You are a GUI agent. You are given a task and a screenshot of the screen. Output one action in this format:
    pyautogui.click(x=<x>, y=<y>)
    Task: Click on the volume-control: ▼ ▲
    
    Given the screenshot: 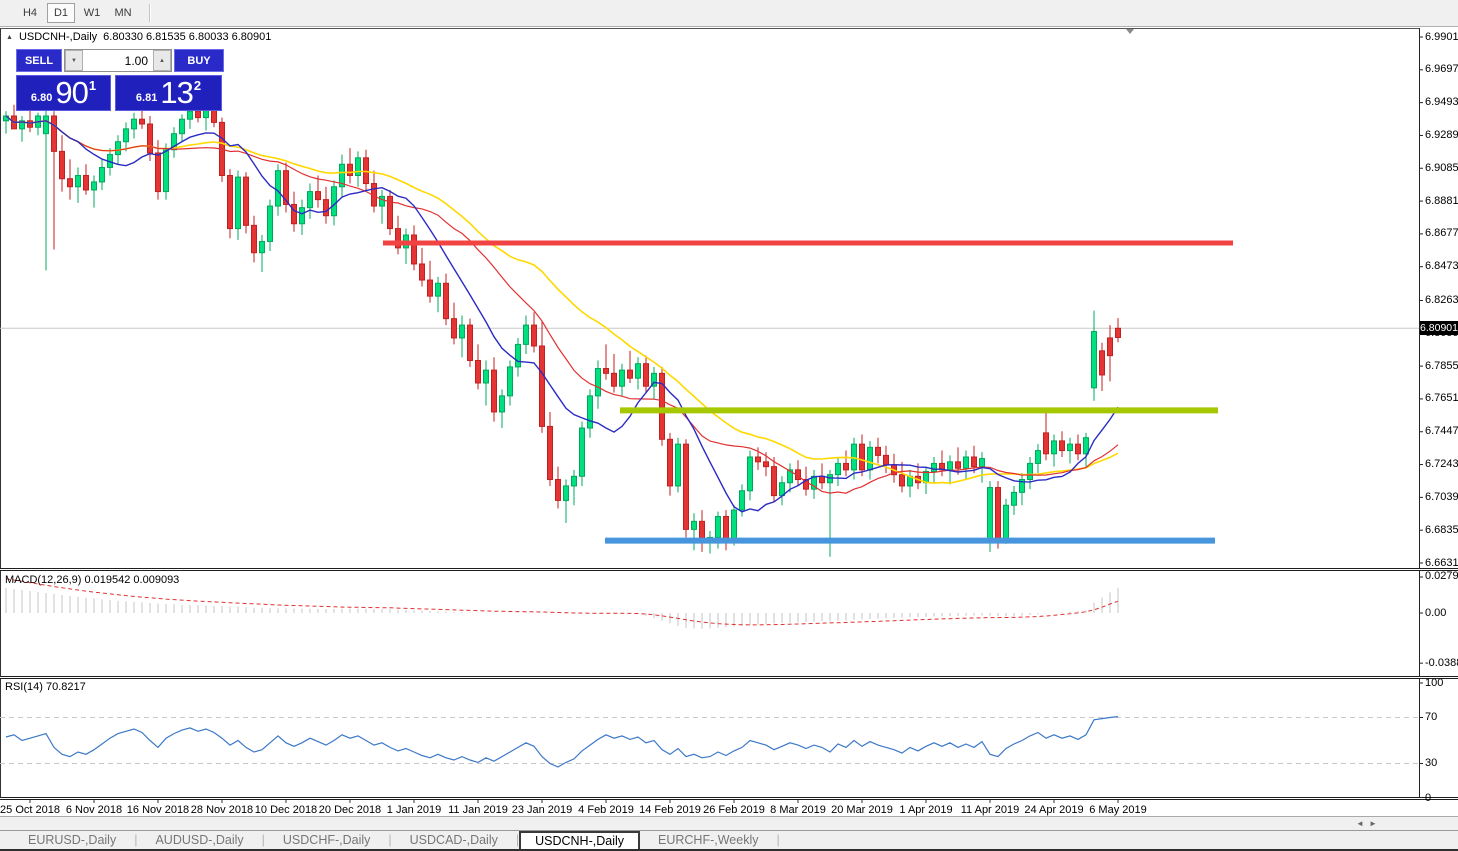 What is the action you would take?
    pyautogui.click(x=118, y=60)
    